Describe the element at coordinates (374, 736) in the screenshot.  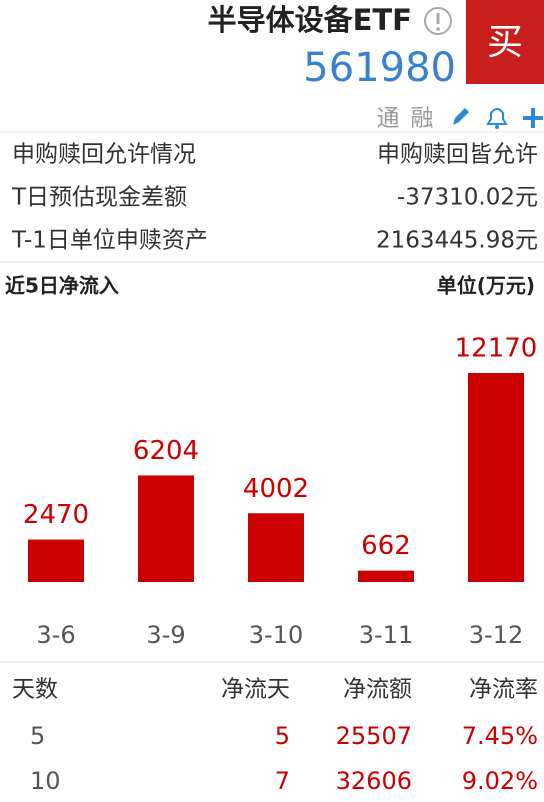
I see `table-cell: 25507` at that location.